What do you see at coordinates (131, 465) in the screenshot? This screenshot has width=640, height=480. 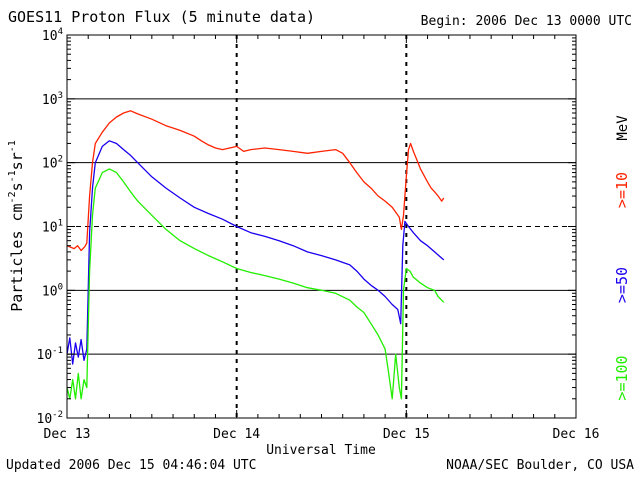 I see `updated-timestamp: Updated 2006 Dec 15 04:46:04 UTC` at bounding box center [131, 465].